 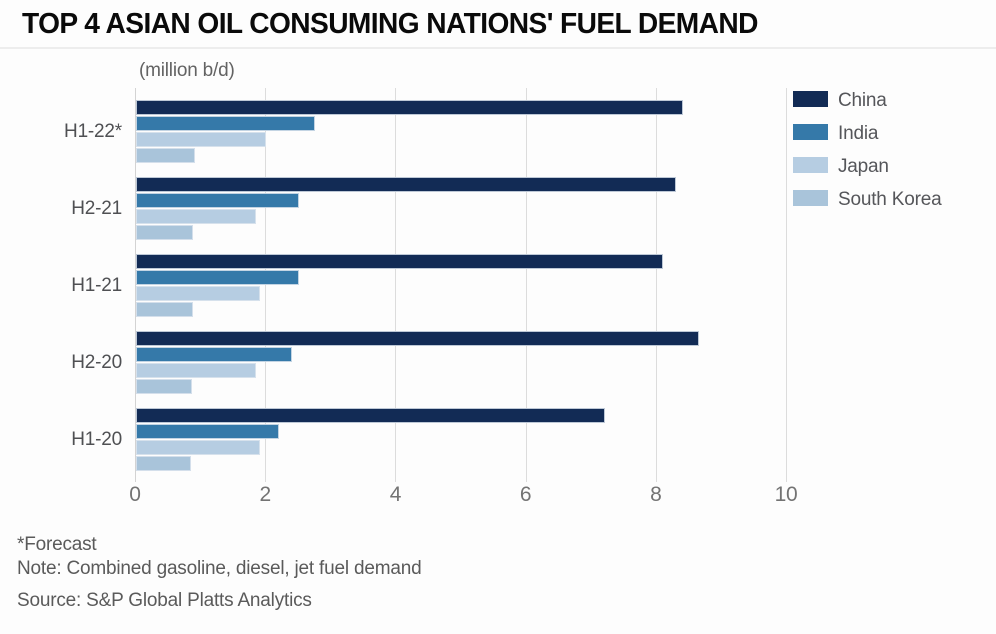 What do you see at coordinates (890, 199) in the screenshot?
I see `legend-label-south-korea: South Korea` at bounding box center [890, 199].